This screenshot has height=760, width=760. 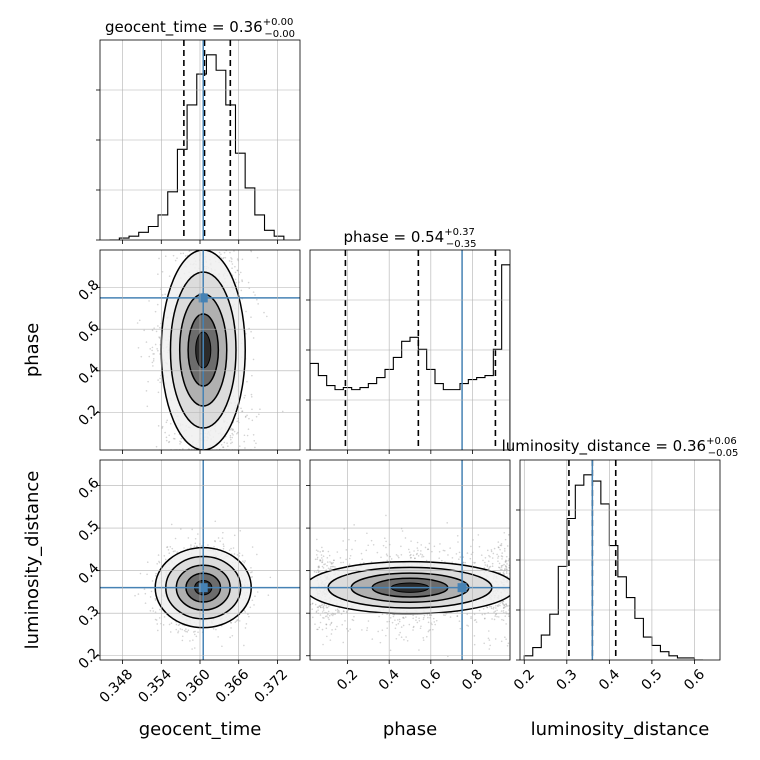 What do you see at coordinates (200, 560) in the screenshot?
I see `scatter-geocent-time-vs-luminosity-distance-frame` at bounding box center [200, 560].